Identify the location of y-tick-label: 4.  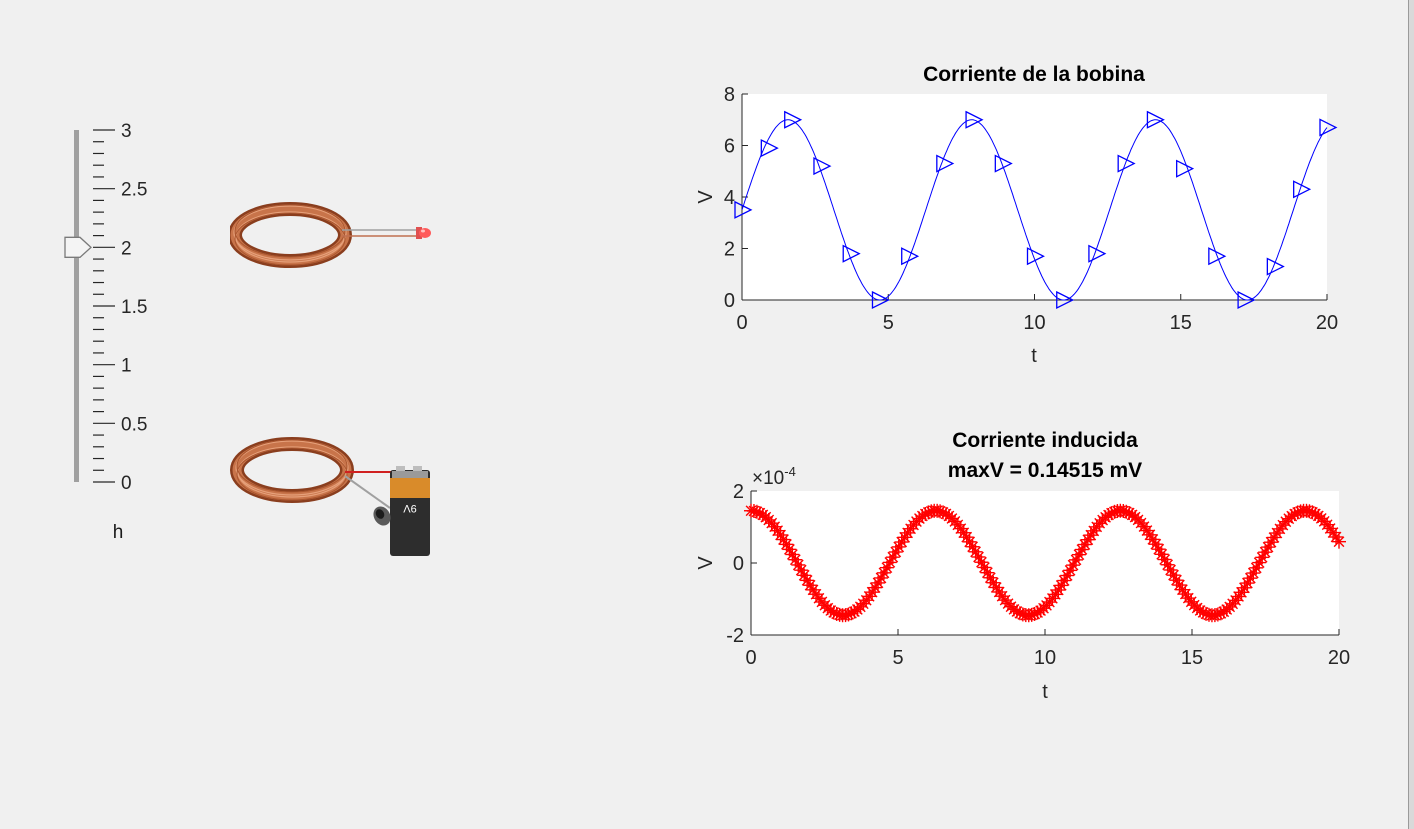
(729, 198).